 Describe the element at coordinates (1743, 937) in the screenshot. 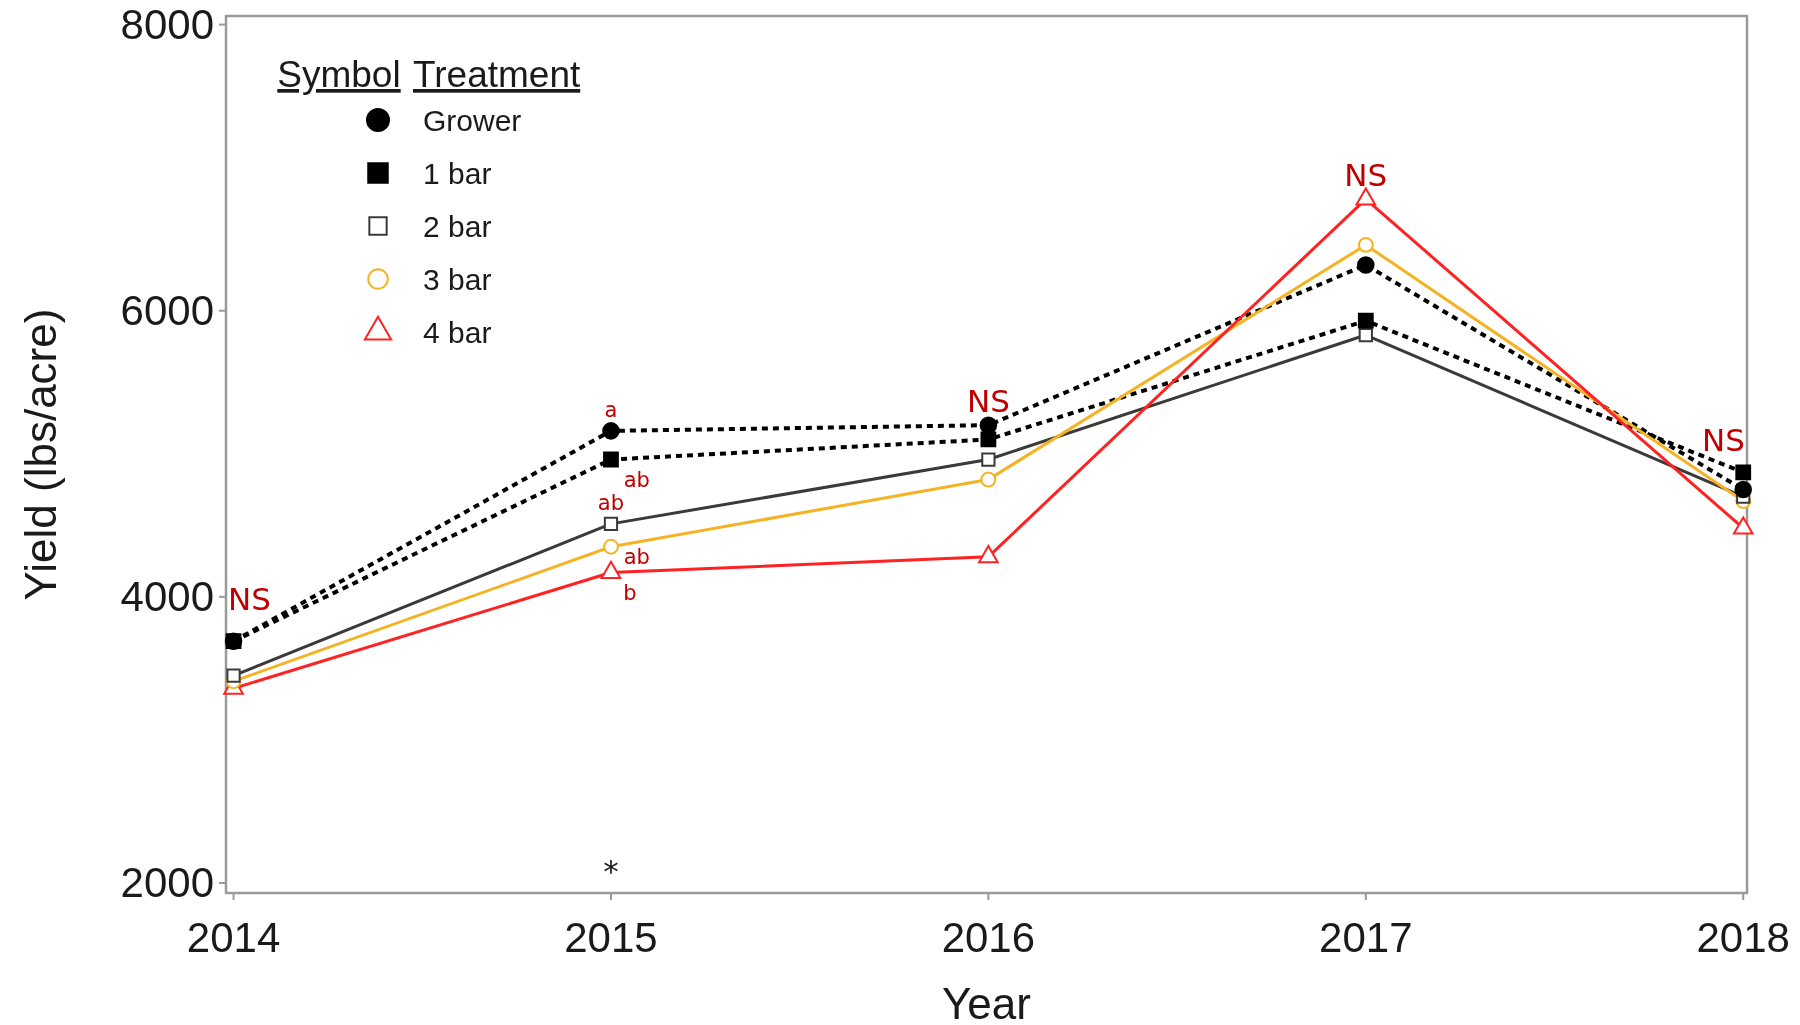

I see `x-tick-label: 2018` at that location.